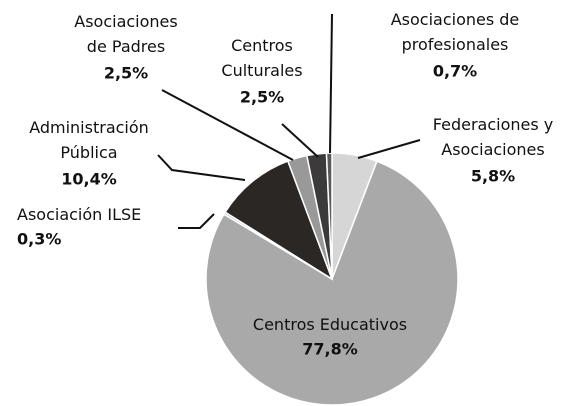 Image resolution: width=575 pixels, height=406 pixels. What do you see at coordinates (89, 179) in the screenshot?
I see `slice-value-label: 10,4%` at bounding box center [89, 179].